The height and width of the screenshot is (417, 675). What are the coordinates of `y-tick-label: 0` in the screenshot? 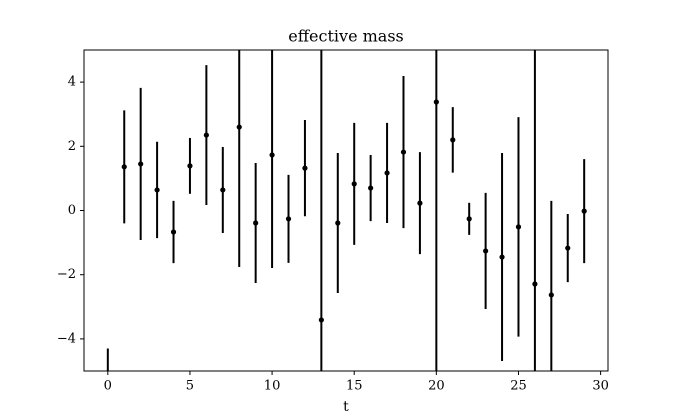 It's located at (72, 210).